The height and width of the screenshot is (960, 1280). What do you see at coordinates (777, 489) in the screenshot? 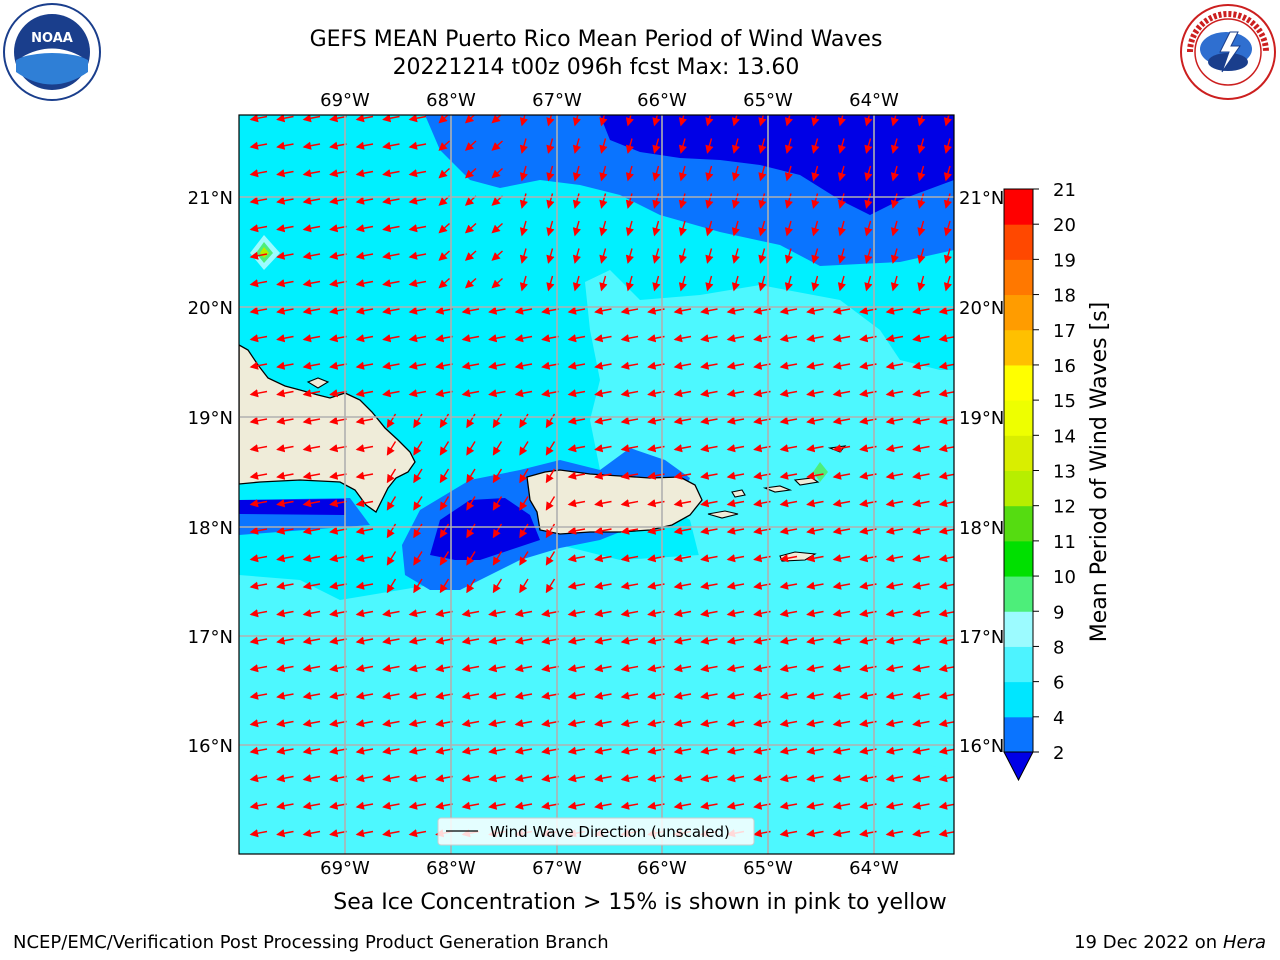
I see `land-st-thomas` at bounding box center [777, 489].